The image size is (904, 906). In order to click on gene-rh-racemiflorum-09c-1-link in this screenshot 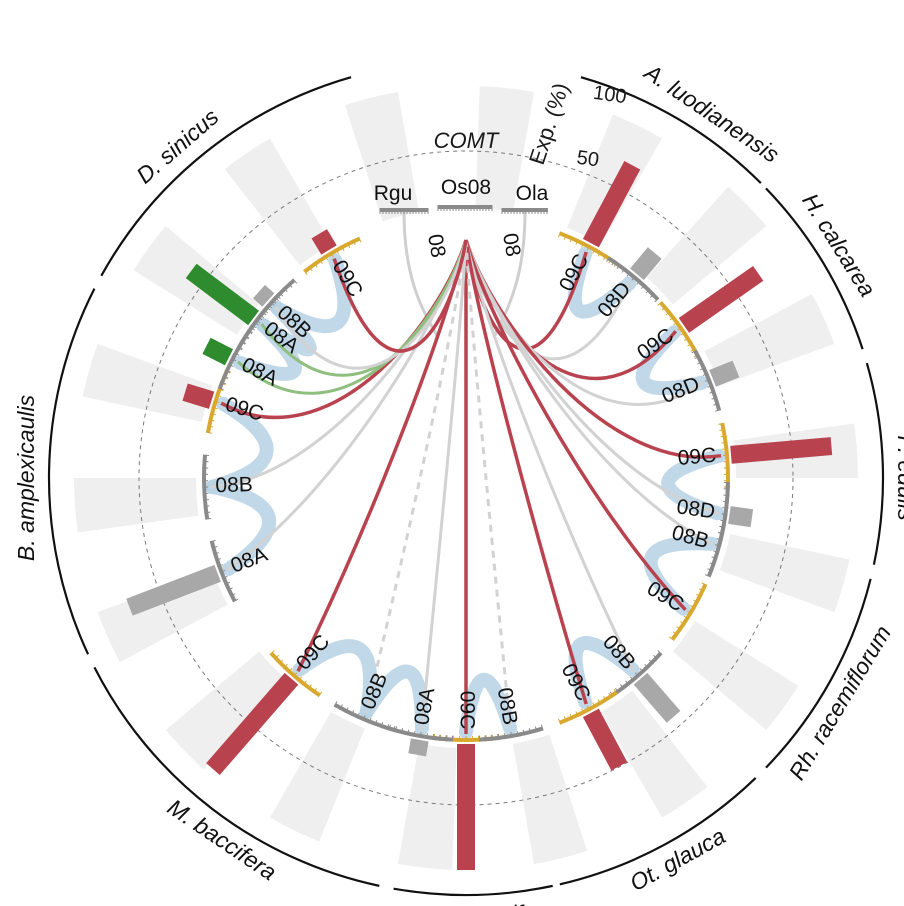, I will do `click(575, 425)`.